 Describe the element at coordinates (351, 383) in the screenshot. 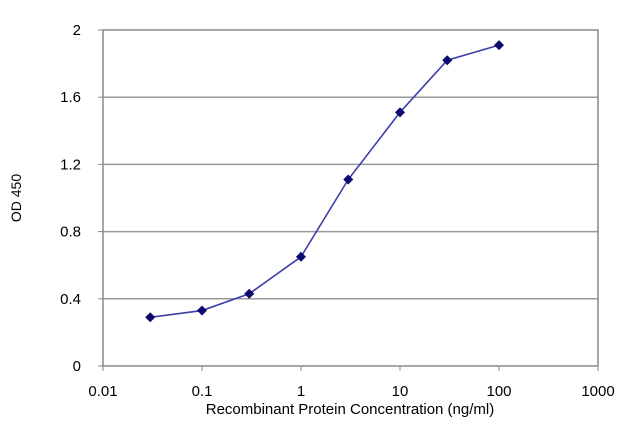

I see `x-axis-ticks: 0.01 0.1 1 10 100 1000` at that location.